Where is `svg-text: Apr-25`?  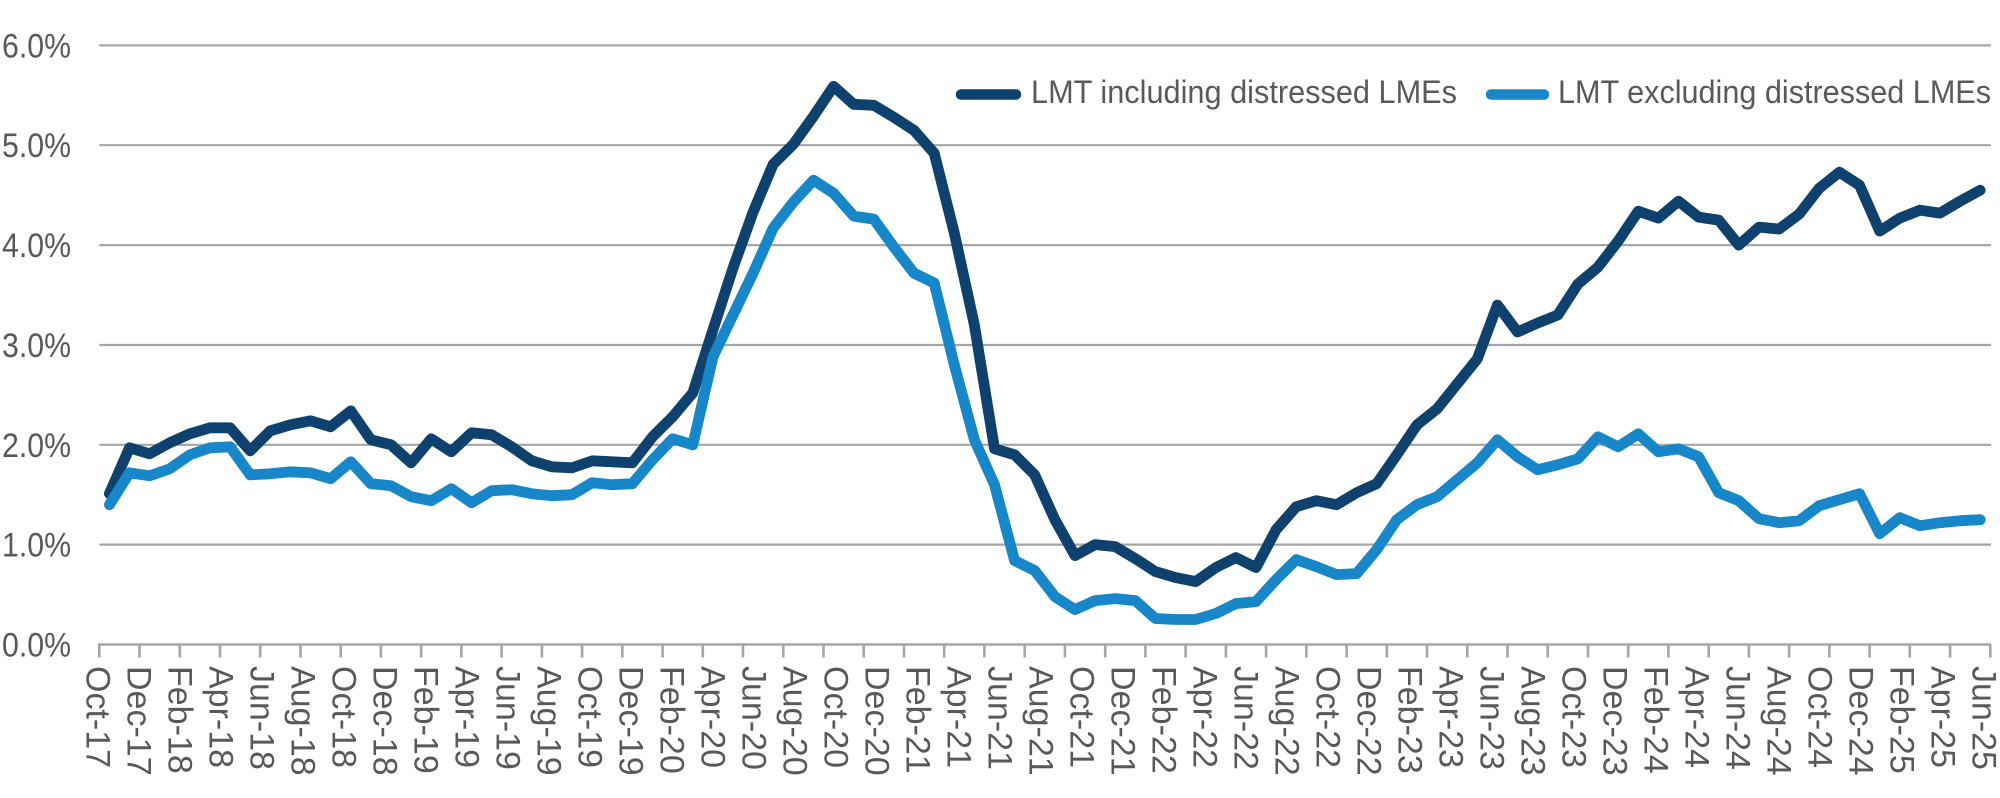
svg-text: Apr-25 is located at coordinates (1943, 717).